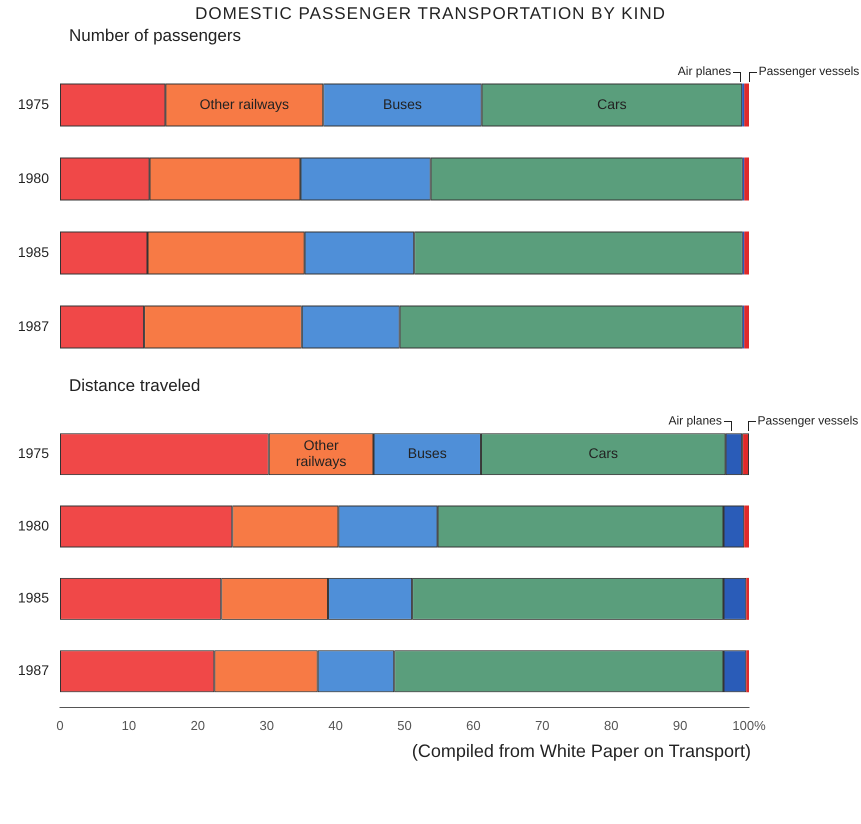 This screenshot has height=824, width=861. Describe the element at coordinates (404, 725) in the screenshot. I see `x-tick-label: 50` at that location.